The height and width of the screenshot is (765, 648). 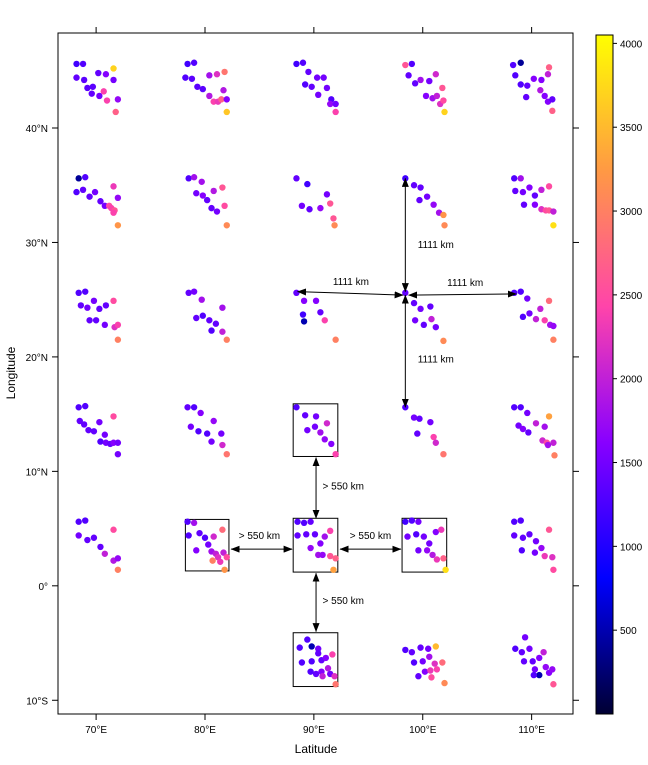 I want to click on y-tick-label: 10°S, so click(x=37, y=701).